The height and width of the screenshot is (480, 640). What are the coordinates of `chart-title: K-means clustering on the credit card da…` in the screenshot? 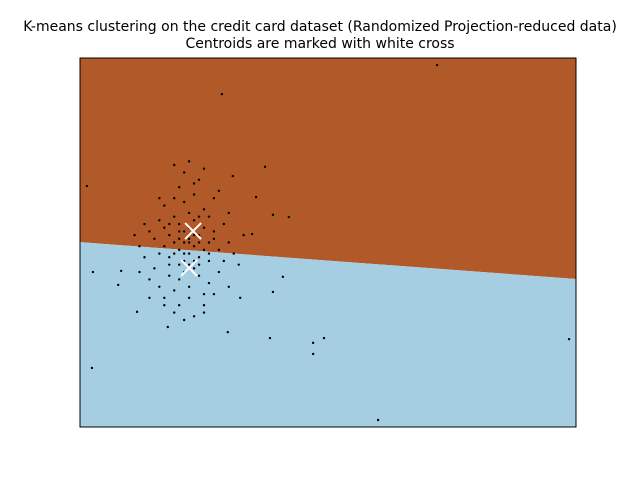 It's located at (320, 27).